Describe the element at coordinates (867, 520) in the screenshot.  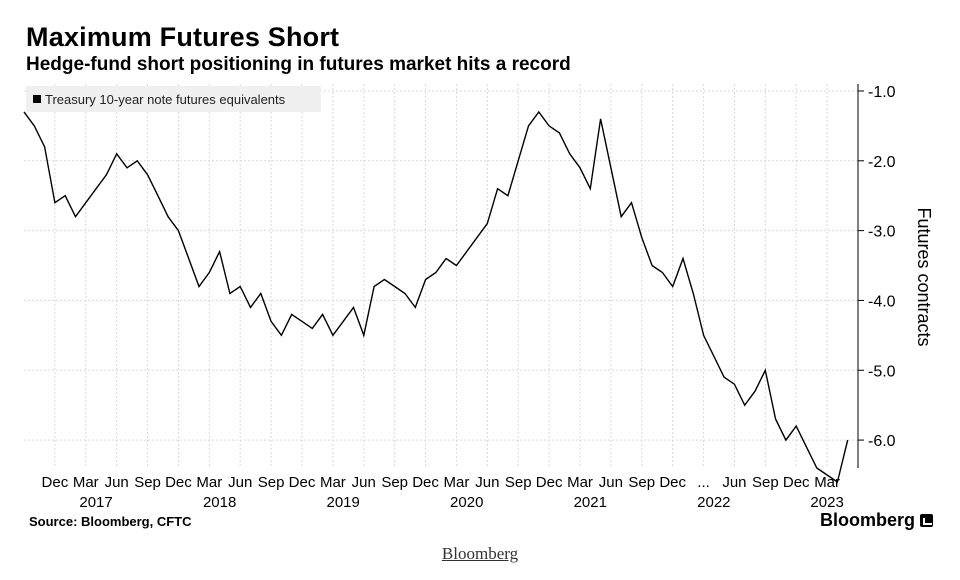
I see `brand-name: Bloomberg` at that location.